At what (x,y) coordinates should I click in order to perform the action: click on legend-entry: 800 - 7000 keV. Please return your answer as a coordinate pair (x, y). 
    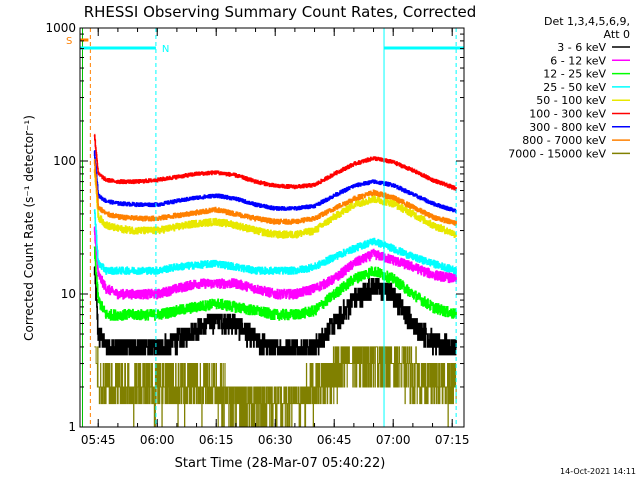
    Looking at the image, I should click on (576, 140).